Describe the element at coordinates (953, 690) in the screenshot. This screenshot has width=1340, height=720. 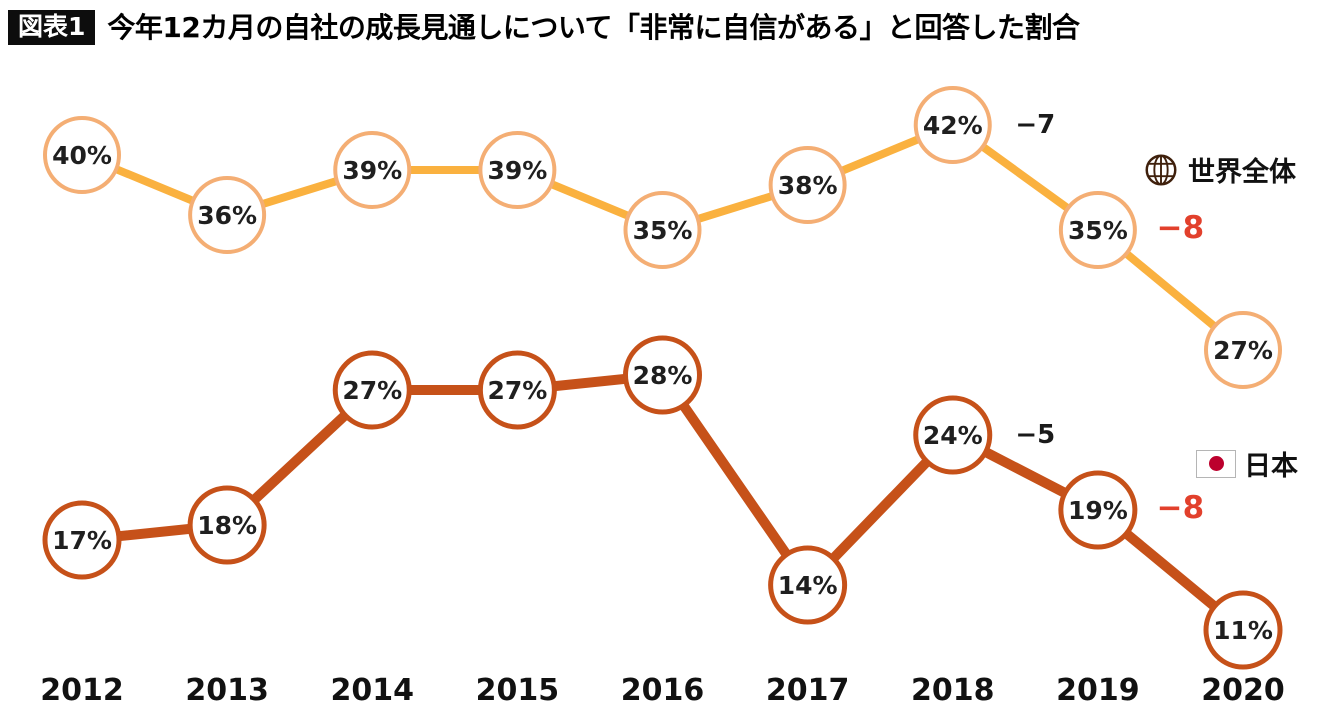
I see `x-axis-label-2018: 2018` at that location.